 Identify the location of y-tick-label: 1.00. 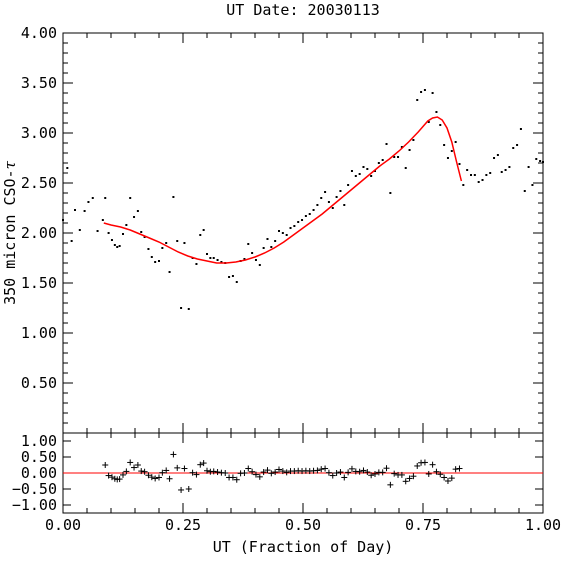
(39, 333).